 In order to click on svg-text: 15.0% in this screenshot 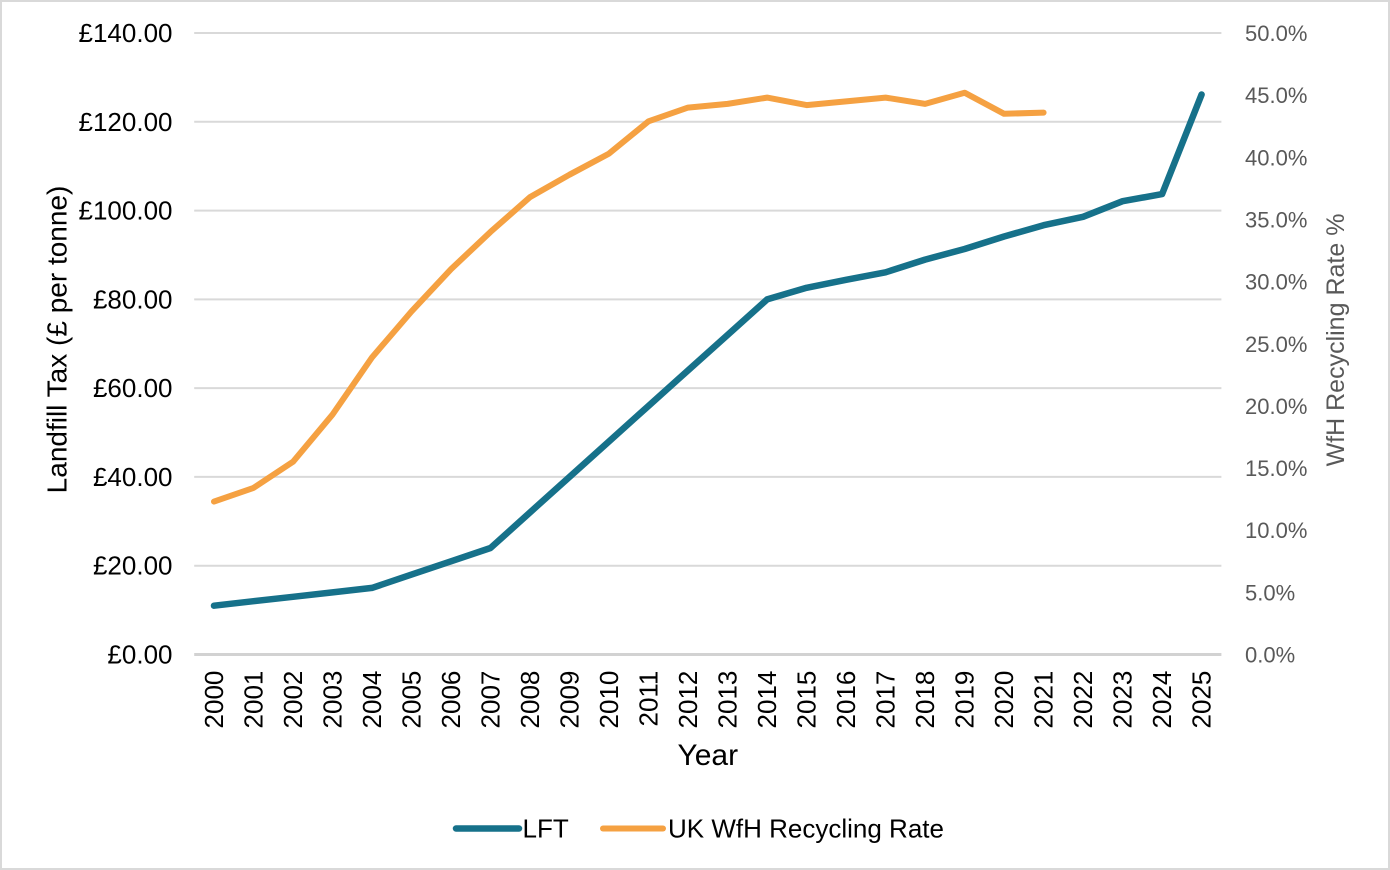, I will do `click(1276, 468)`.